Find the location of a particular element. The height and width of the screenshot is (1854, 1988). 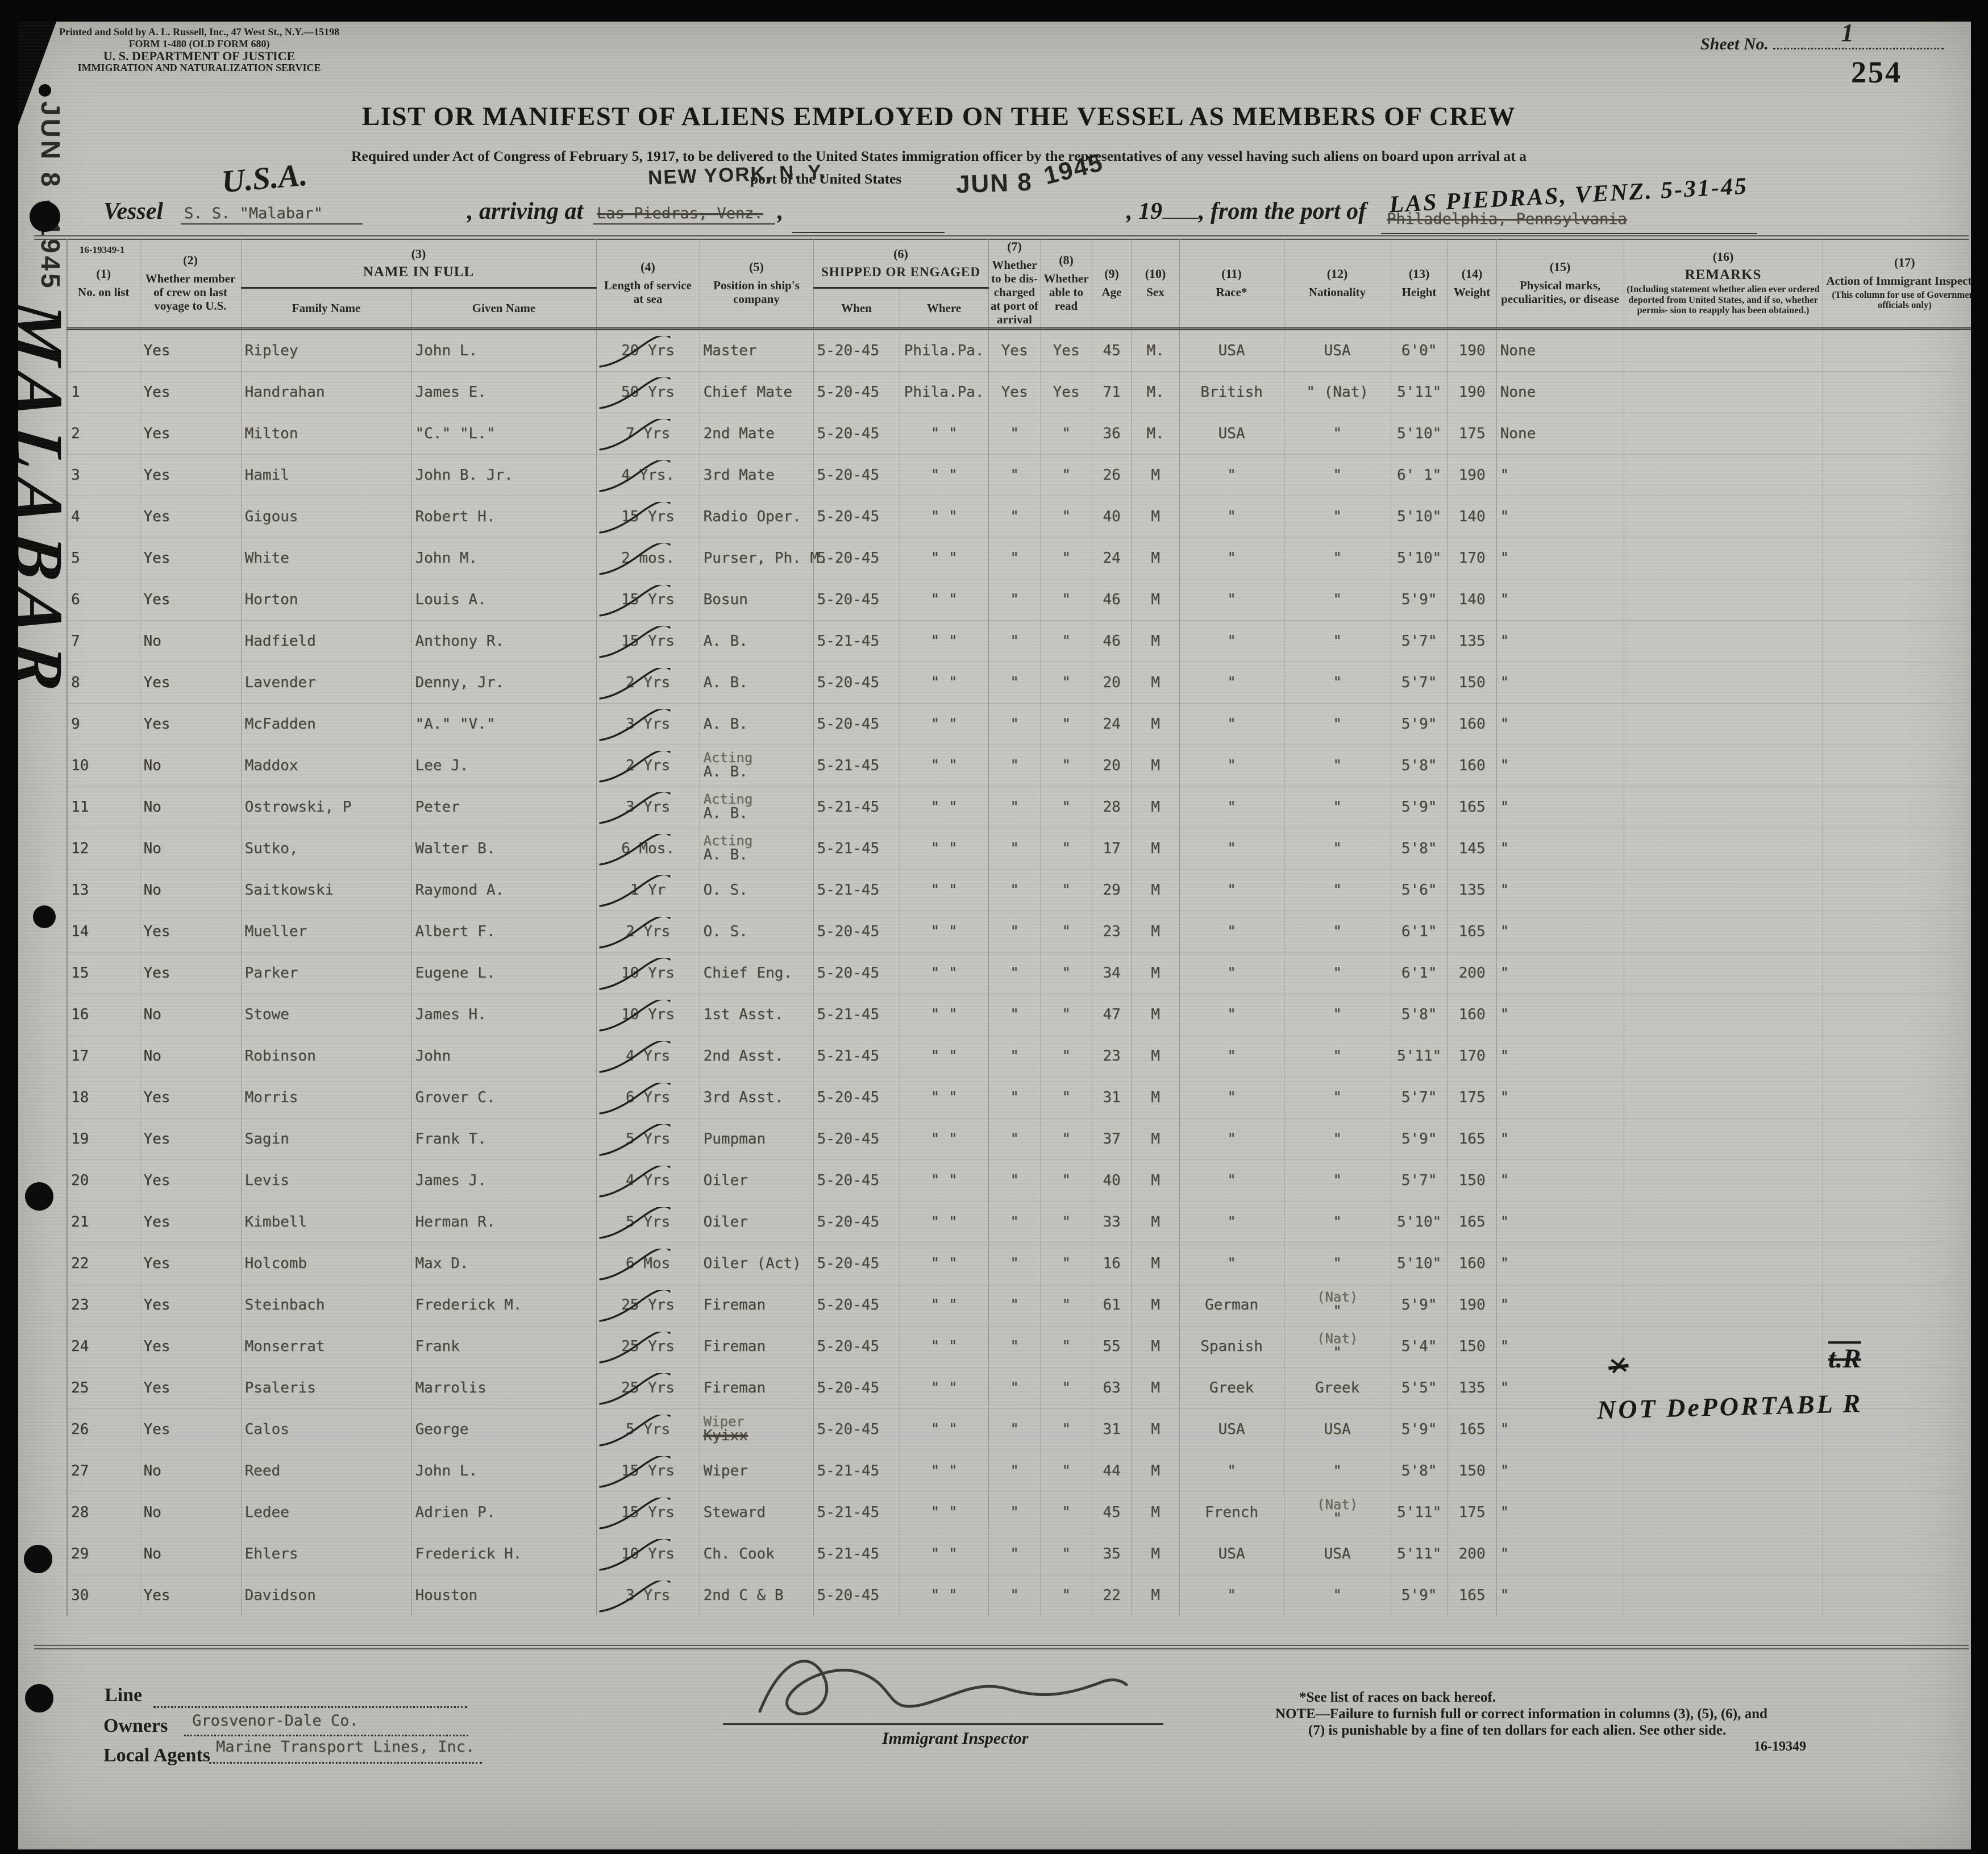

cell-position: Purser, Ph. M. is located at coordinates (763, 558).